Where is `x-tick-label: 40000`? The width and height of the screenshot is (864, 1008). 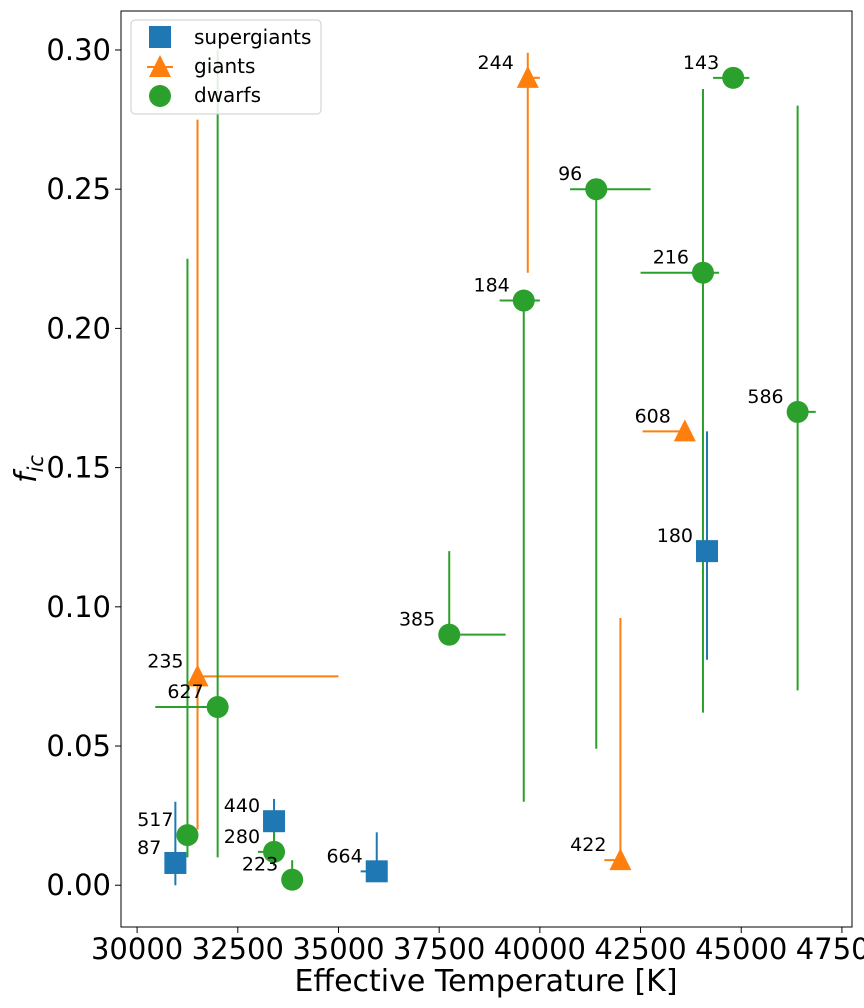 x-tick-label: 40000 is located at coordinates (540, 949).